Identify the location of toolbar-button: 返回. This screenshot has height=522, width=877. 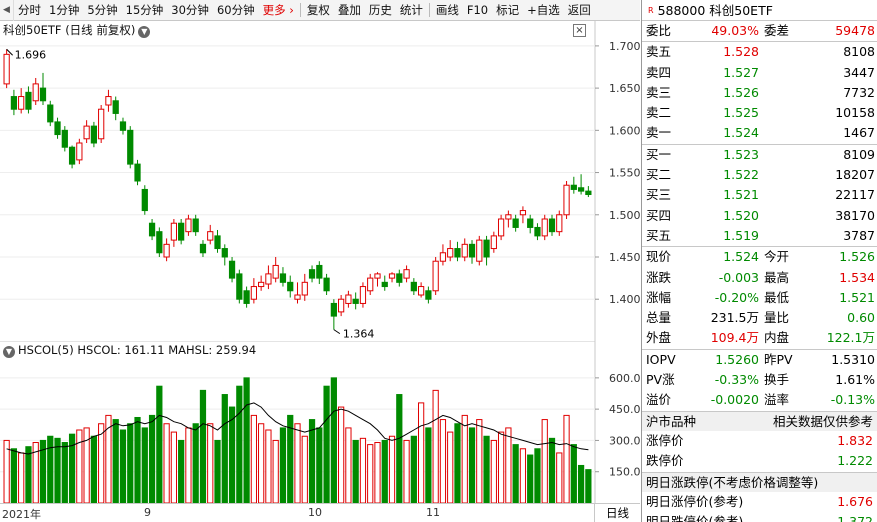
(579, 9).